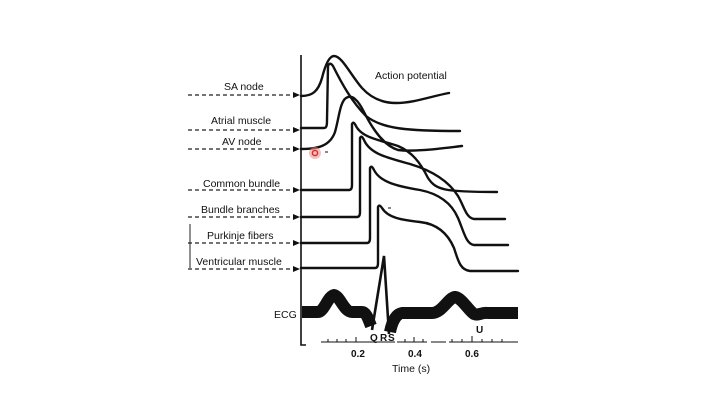  Describe the element at coordinates (285, 315) in the screenshot. I see `ecg-label: ECG` at that location.